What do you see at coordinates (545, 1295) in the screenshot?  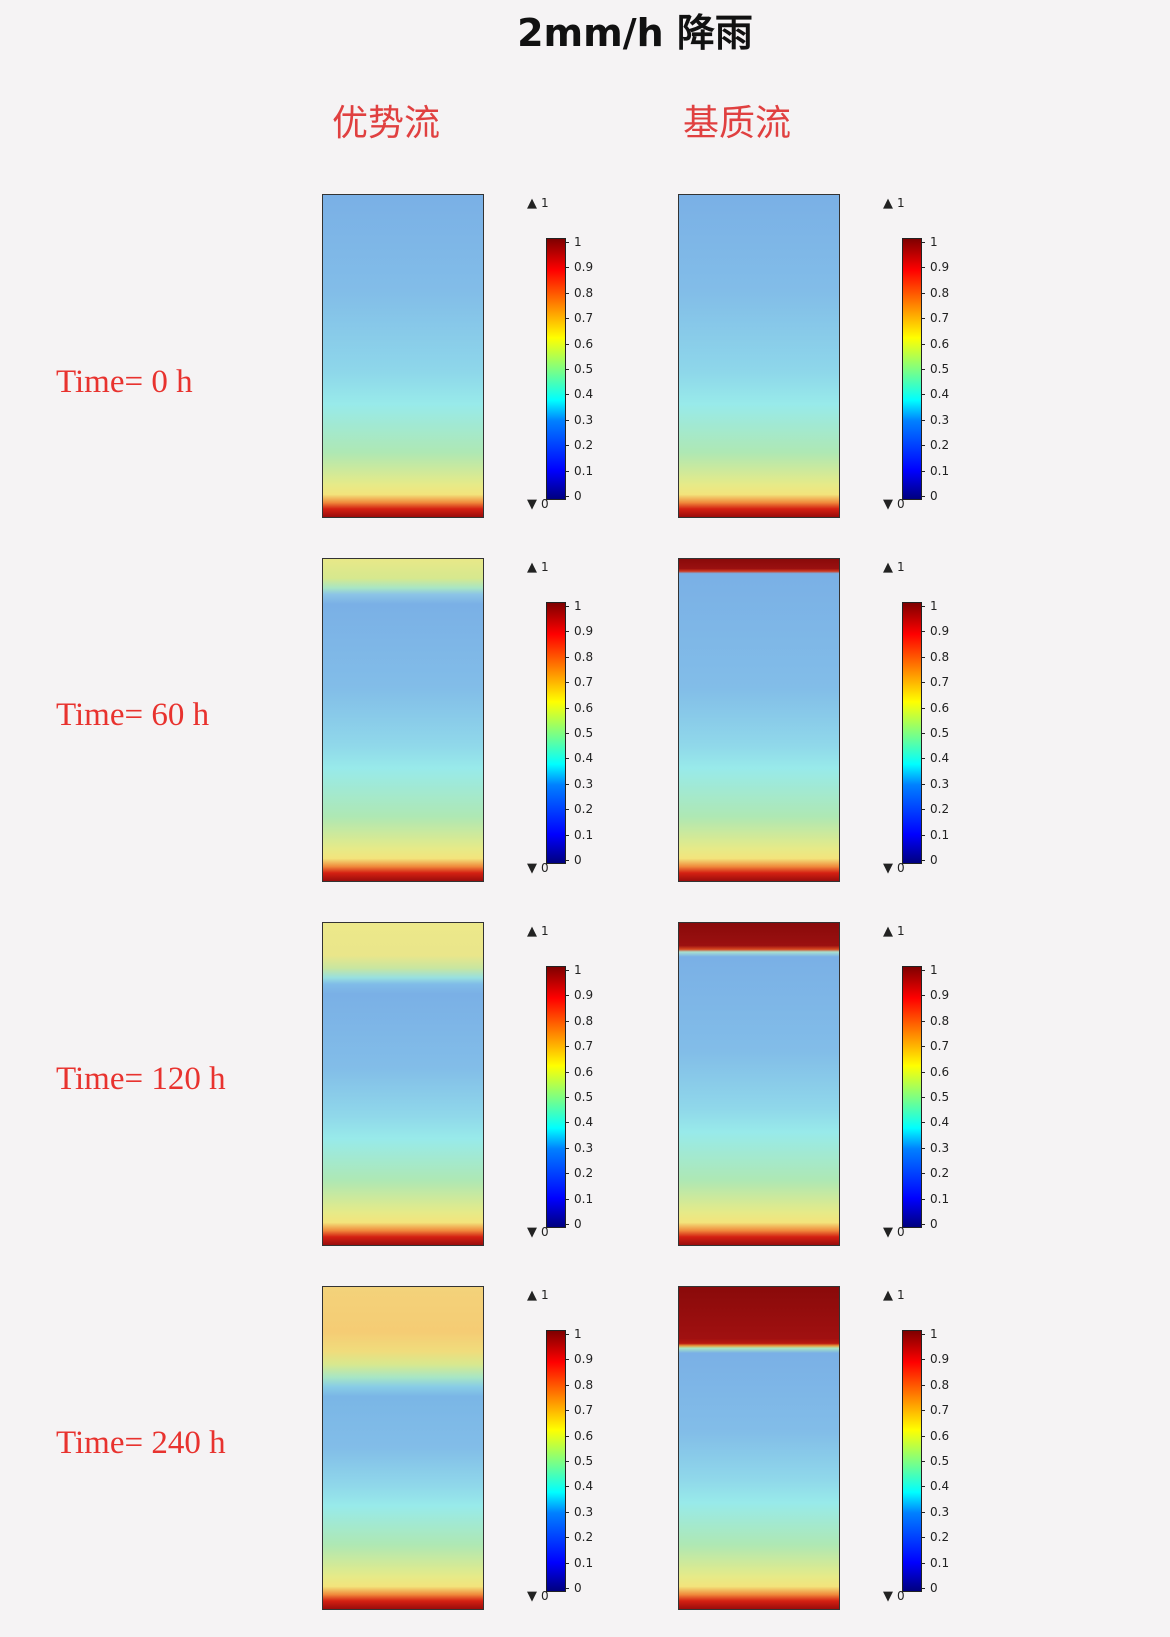 I see `legend-max-value: 1` at bounding box center [545, 1295].